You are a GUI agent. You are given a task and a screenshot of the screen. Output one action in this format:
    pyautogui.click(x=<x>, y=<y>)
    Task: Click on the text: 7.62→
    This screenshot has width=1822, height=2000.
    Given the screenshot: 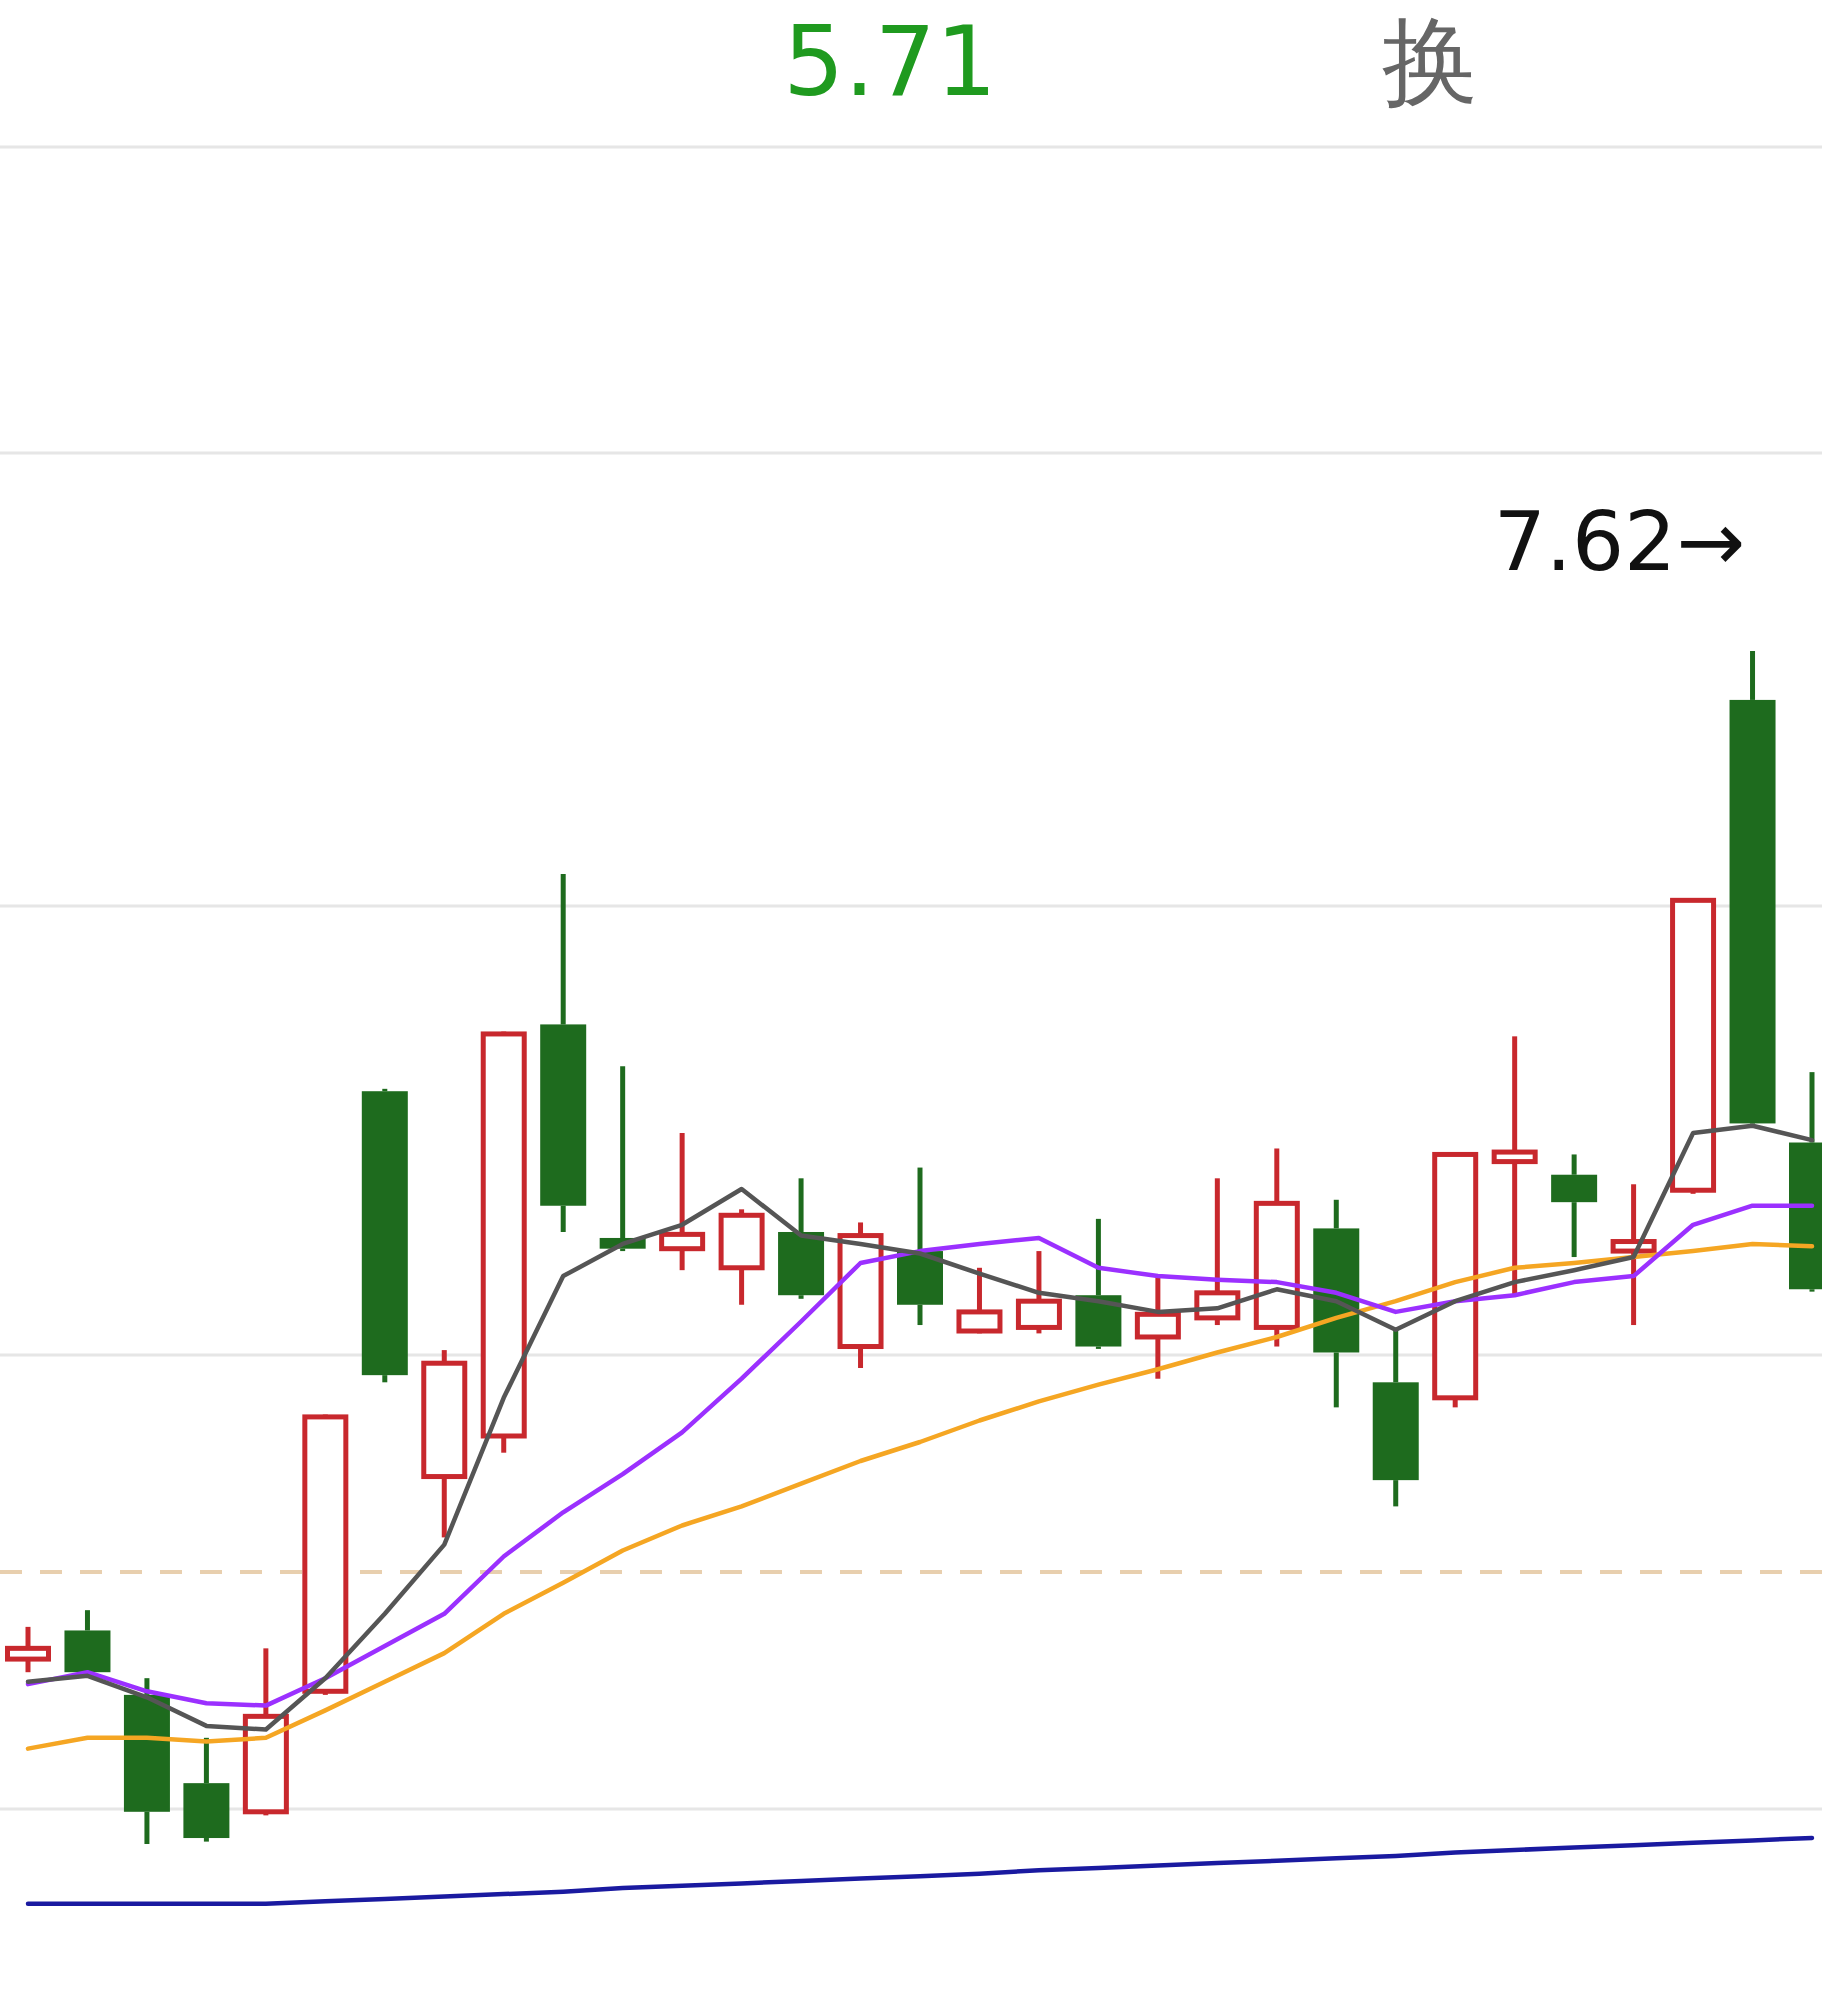 What is the action you would take?
    pyautogui.click(x=1619, y=541)
    